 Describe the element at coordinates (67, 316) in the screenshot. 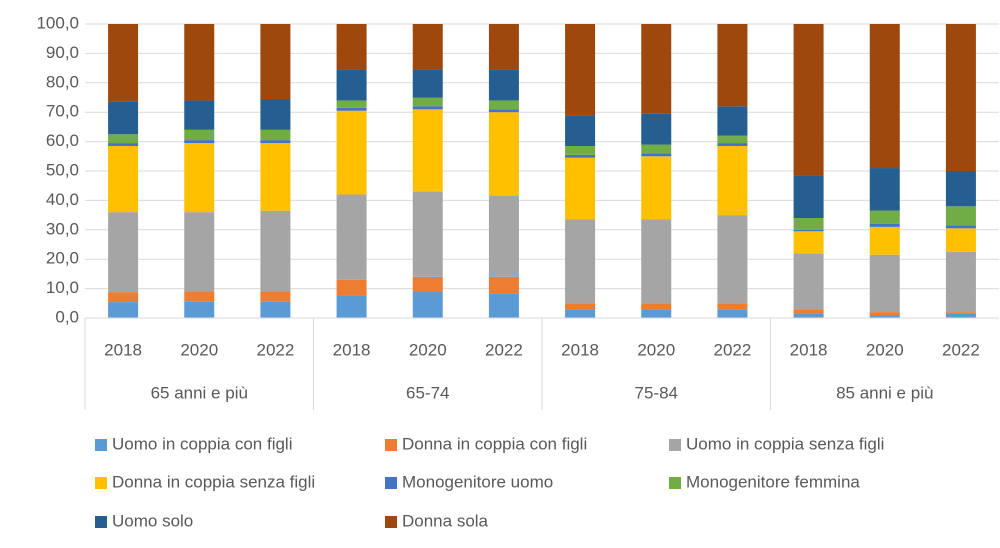

I see `y-tick-label: 0,0` at that location.